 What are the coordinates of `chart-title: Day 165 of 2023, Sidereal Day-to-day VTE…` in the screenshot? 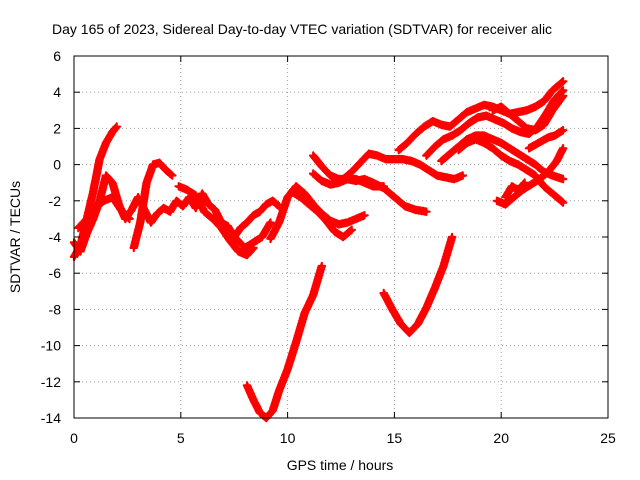 It's located at (302, 29).